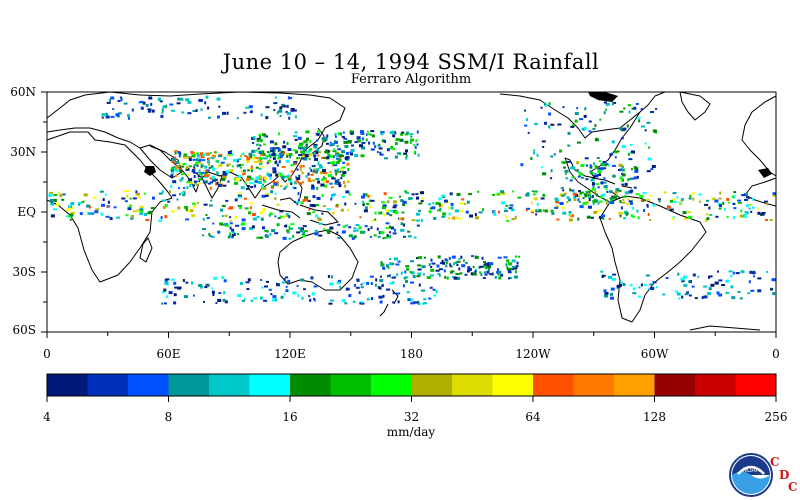  I want to click on lat-label-eq: EQ, so click(26, 212).